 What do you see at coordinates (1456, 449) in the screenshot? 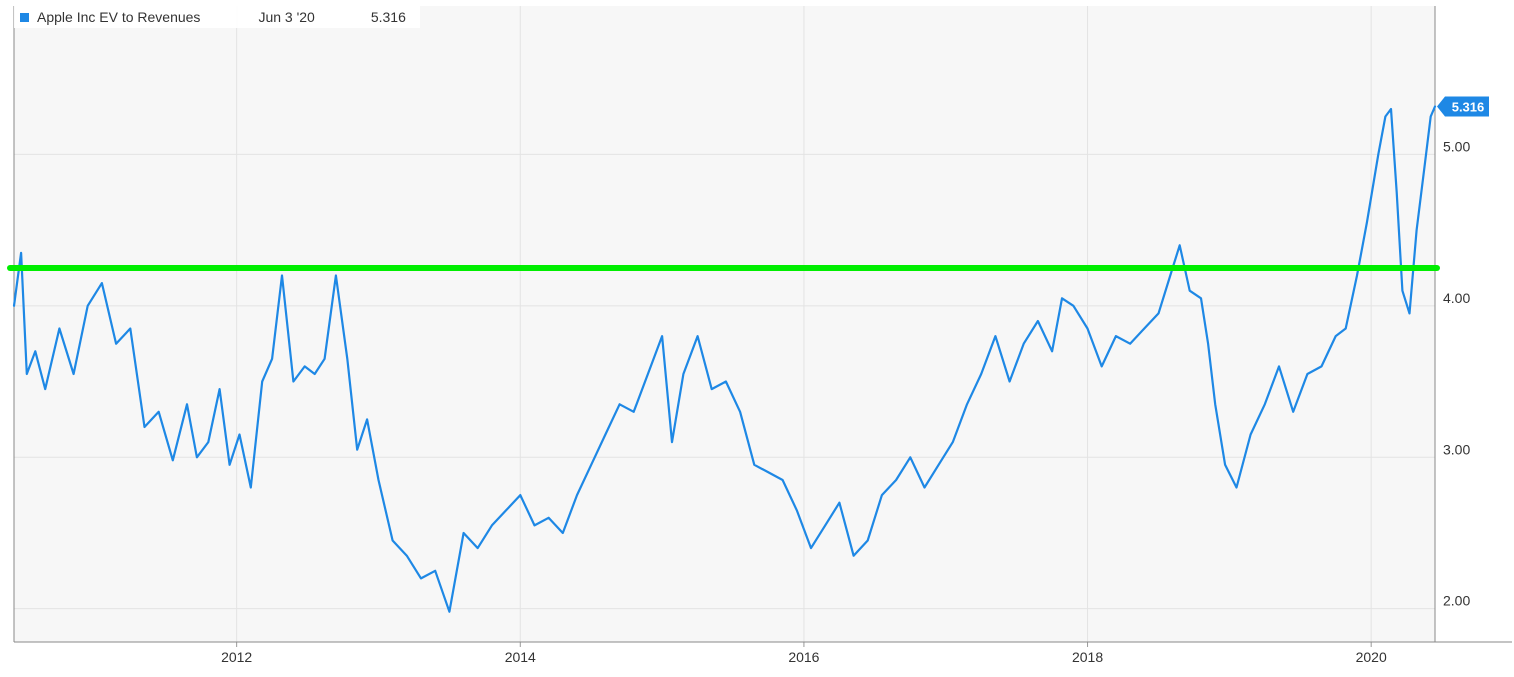
I see `y-tick-label: 3.00` at bounding box center [1456, 449].